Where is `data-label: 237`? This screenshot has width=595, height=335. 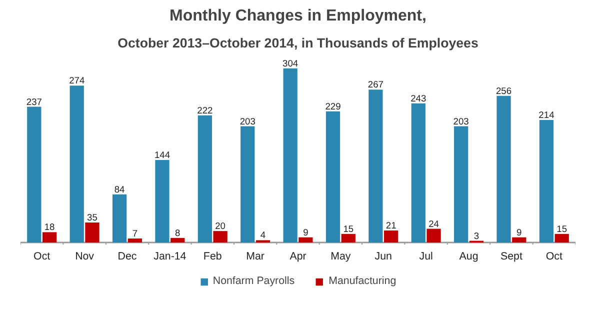 data-label: 237 is located at coordinates (34, 101).